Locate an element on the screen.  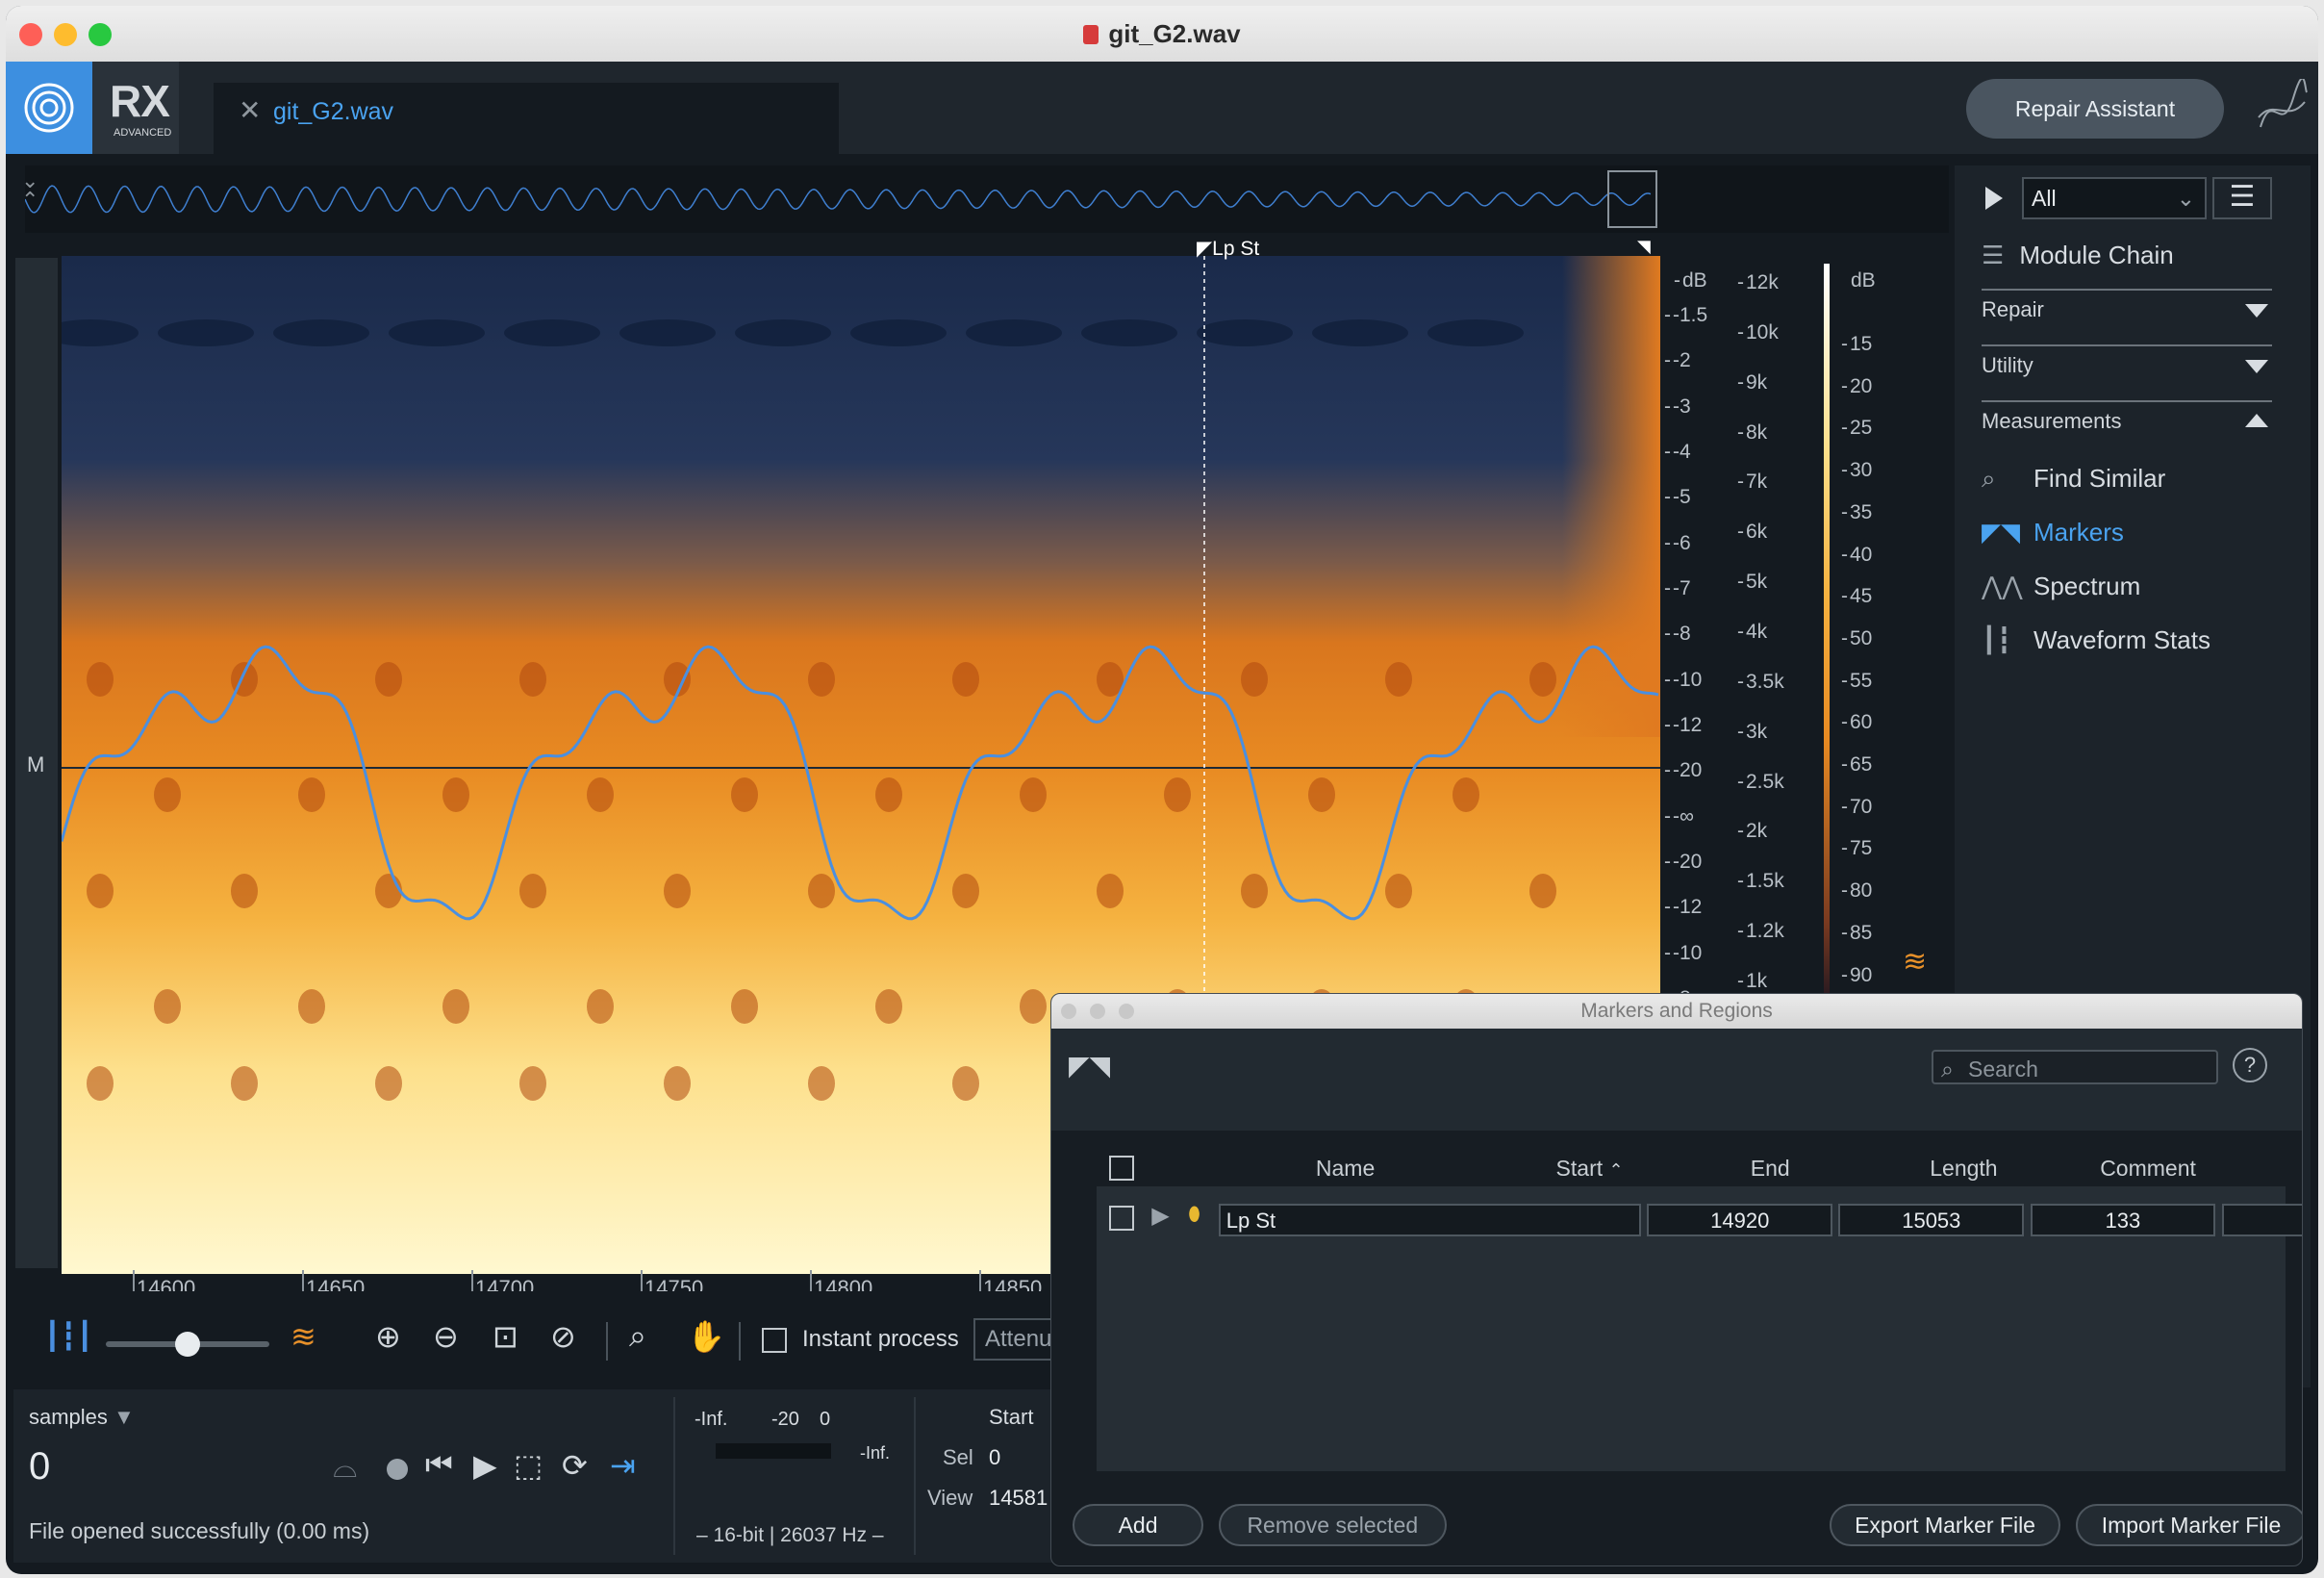
column-header-end: End is located at coordinates (1770, 1168).